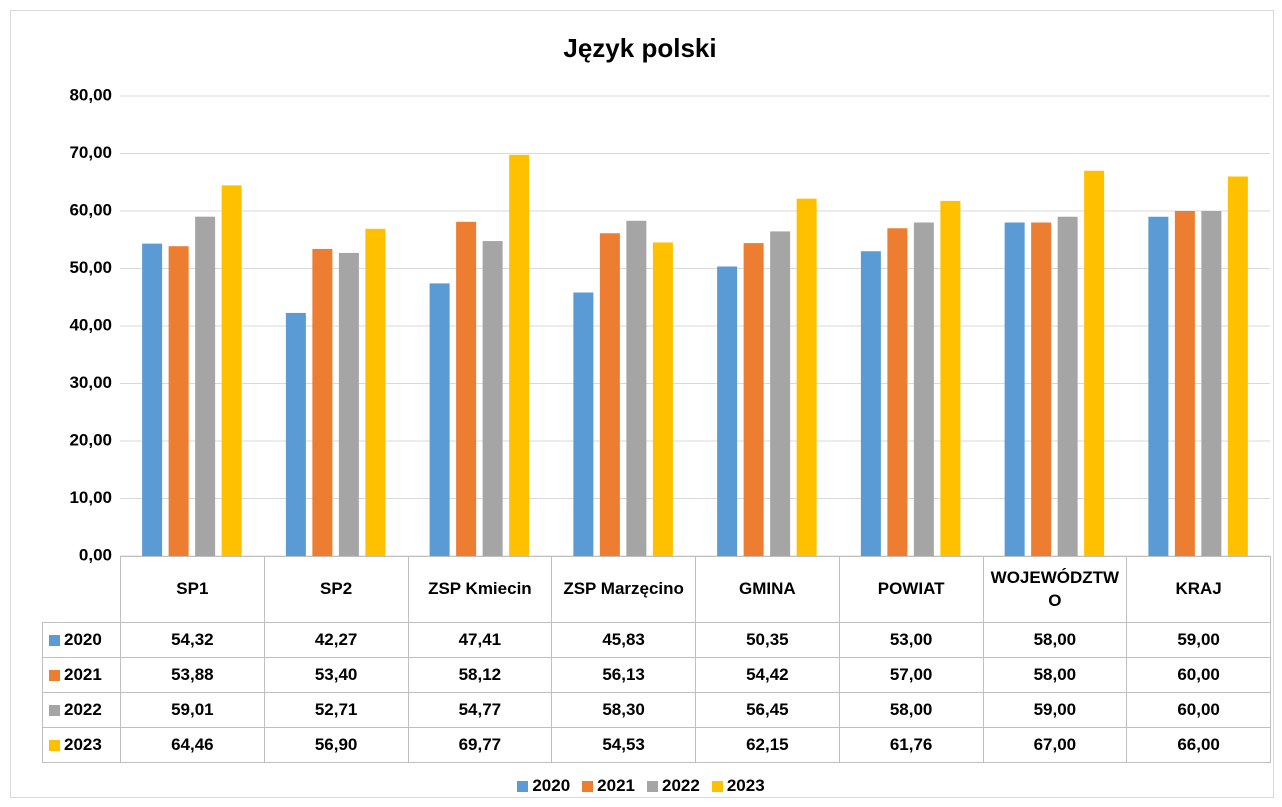 This screenshot has width=1282, height=807. What do you see at coordinates (767, 640) in the screenshot?
I see `value-label: 50,35` at bounding box center [767, 640].